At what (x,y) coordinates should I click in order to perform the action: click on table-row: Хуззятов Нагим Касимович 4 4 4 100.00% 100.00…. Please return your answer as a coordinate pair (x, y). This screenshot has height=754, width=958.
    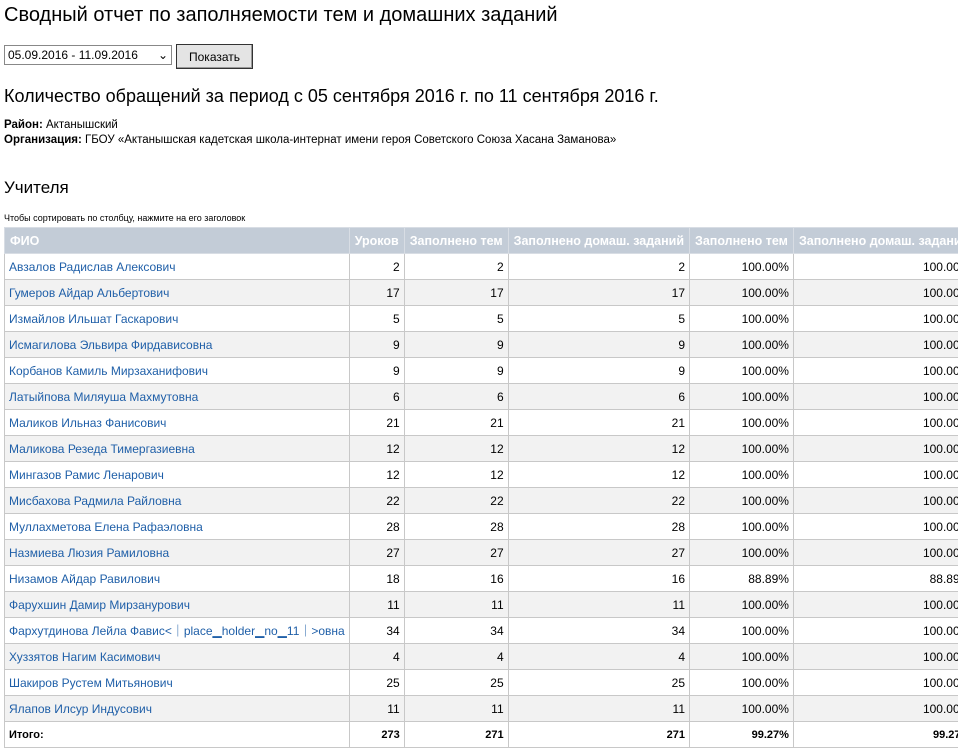
    Looking at the image, I should click on (481, 656).